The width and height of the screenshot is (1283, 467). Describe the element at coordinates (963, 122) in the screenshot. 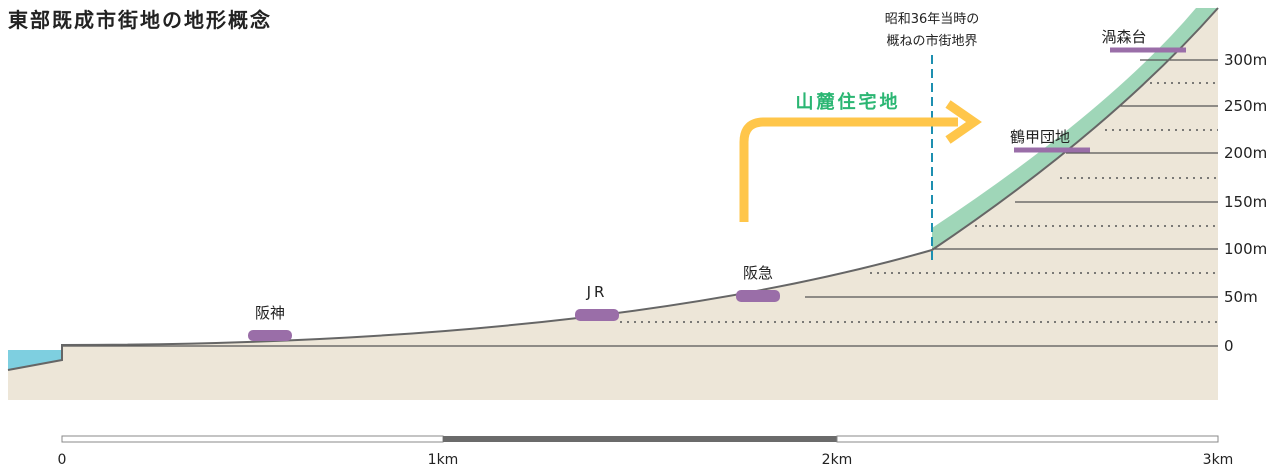

I see `arrow-head` at that location.